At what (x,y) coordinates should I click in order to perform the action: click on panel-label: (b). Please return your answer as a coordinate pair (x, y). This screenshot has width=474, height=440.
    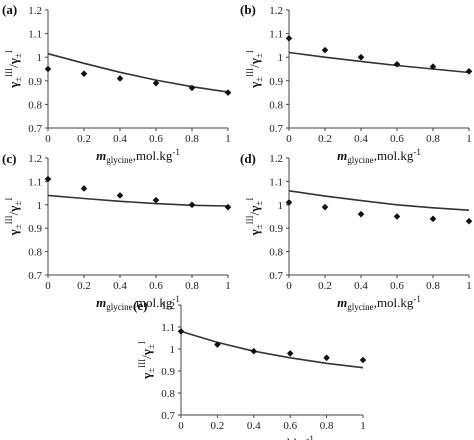
    Looking at the image, I should click on (248, 9).